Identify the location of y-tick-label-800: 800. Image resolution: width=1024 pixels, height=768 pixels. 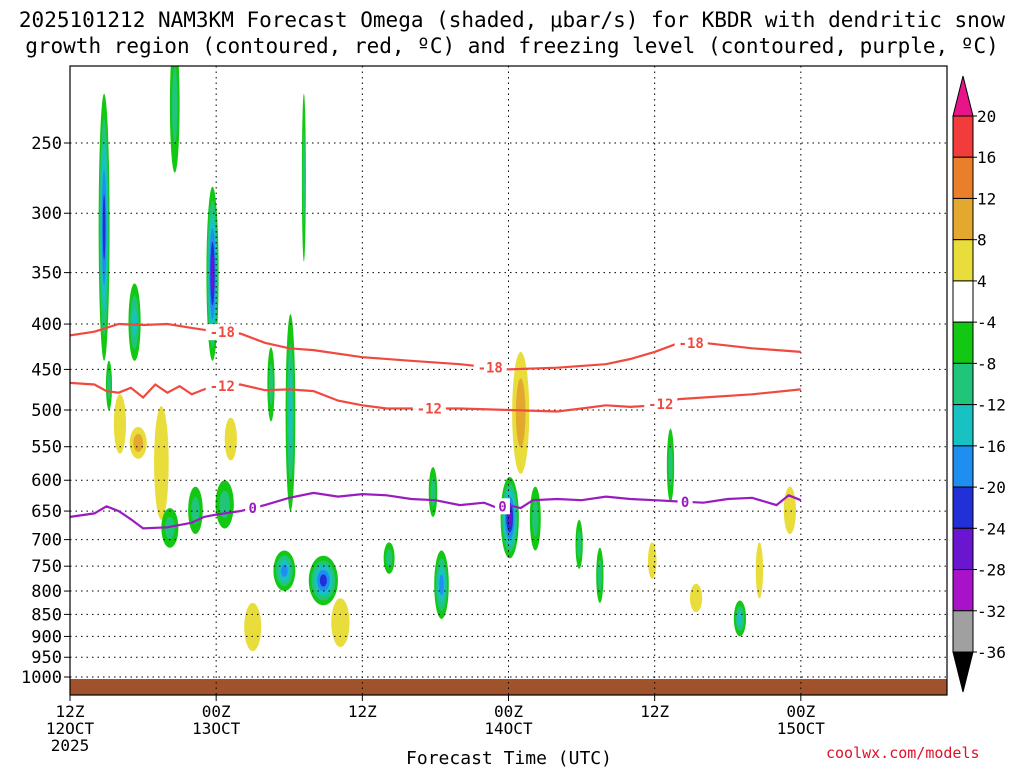
(46, 592).